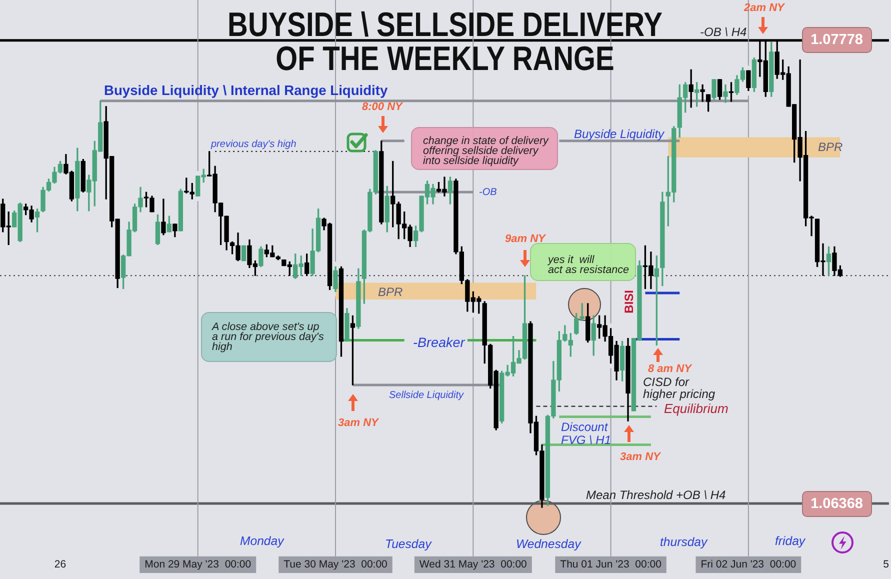 This screenshot has width=891, height=579. Describe the element at coordinates (439, 342) in the screenshot. I see `annotation: -Breaker` at that location.